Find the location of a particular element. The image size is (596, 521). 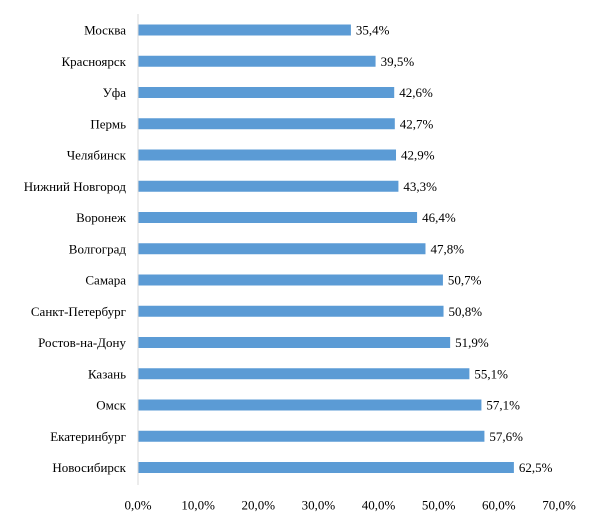

x-tick-label: 60,0% is located at coordinates (499, 505).